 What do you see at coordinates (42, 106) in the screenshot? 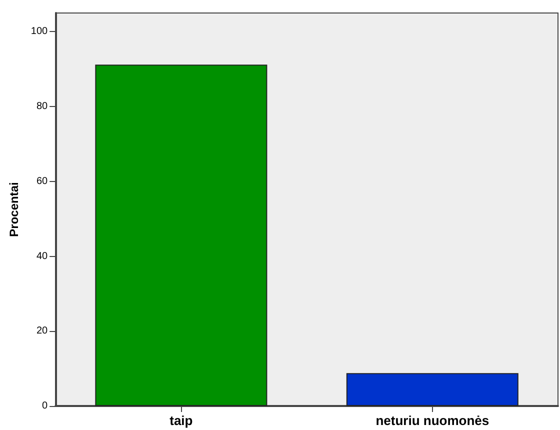
I see `y-tick-label: 80` at bounding box center [42, 106].